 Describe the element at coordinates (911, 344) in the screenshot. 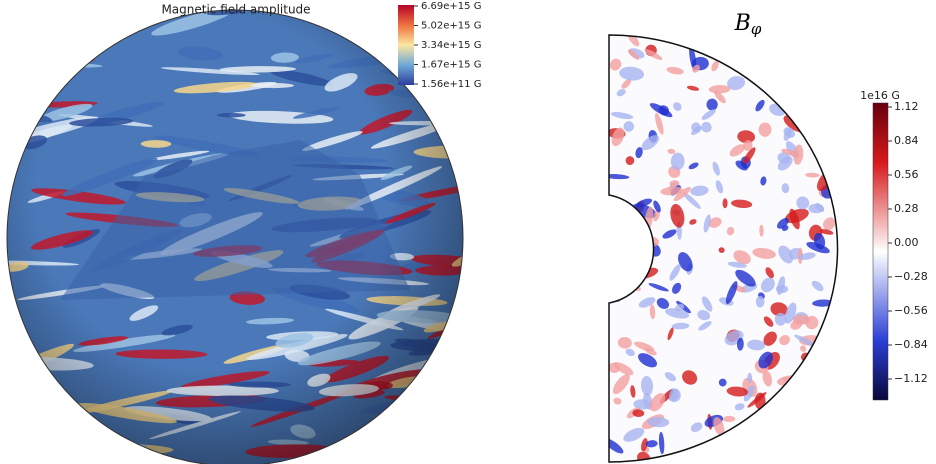

I see `colorbar-tick-label: −0.84` at that location.